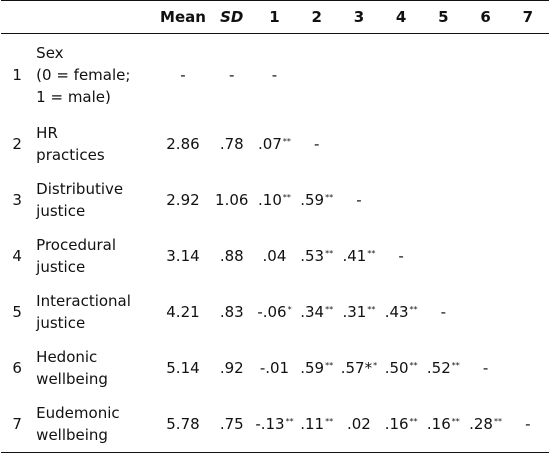  Describe the element at coordinates (94, 17) in the screenshot. I see `header-variable` at that location.